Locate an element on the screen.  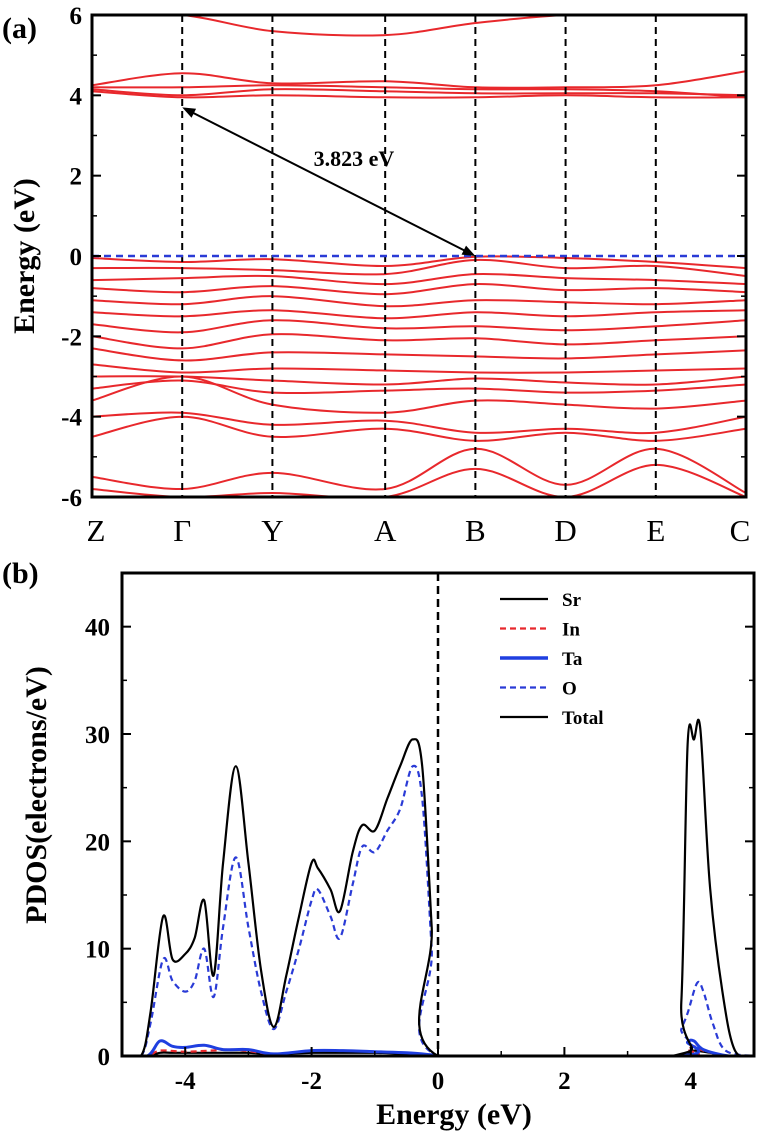
pdos-x-tick-label: 0 is located at coordinates (438, 1081).